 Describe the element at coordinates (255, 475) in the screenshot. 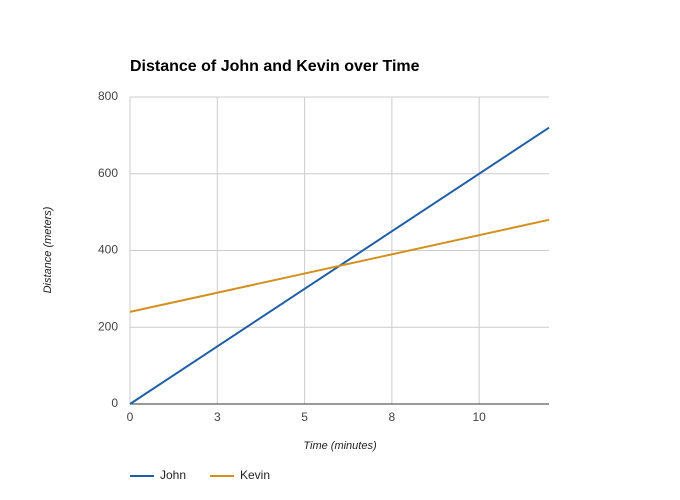

I see `legend-label: Kevin` at that location.